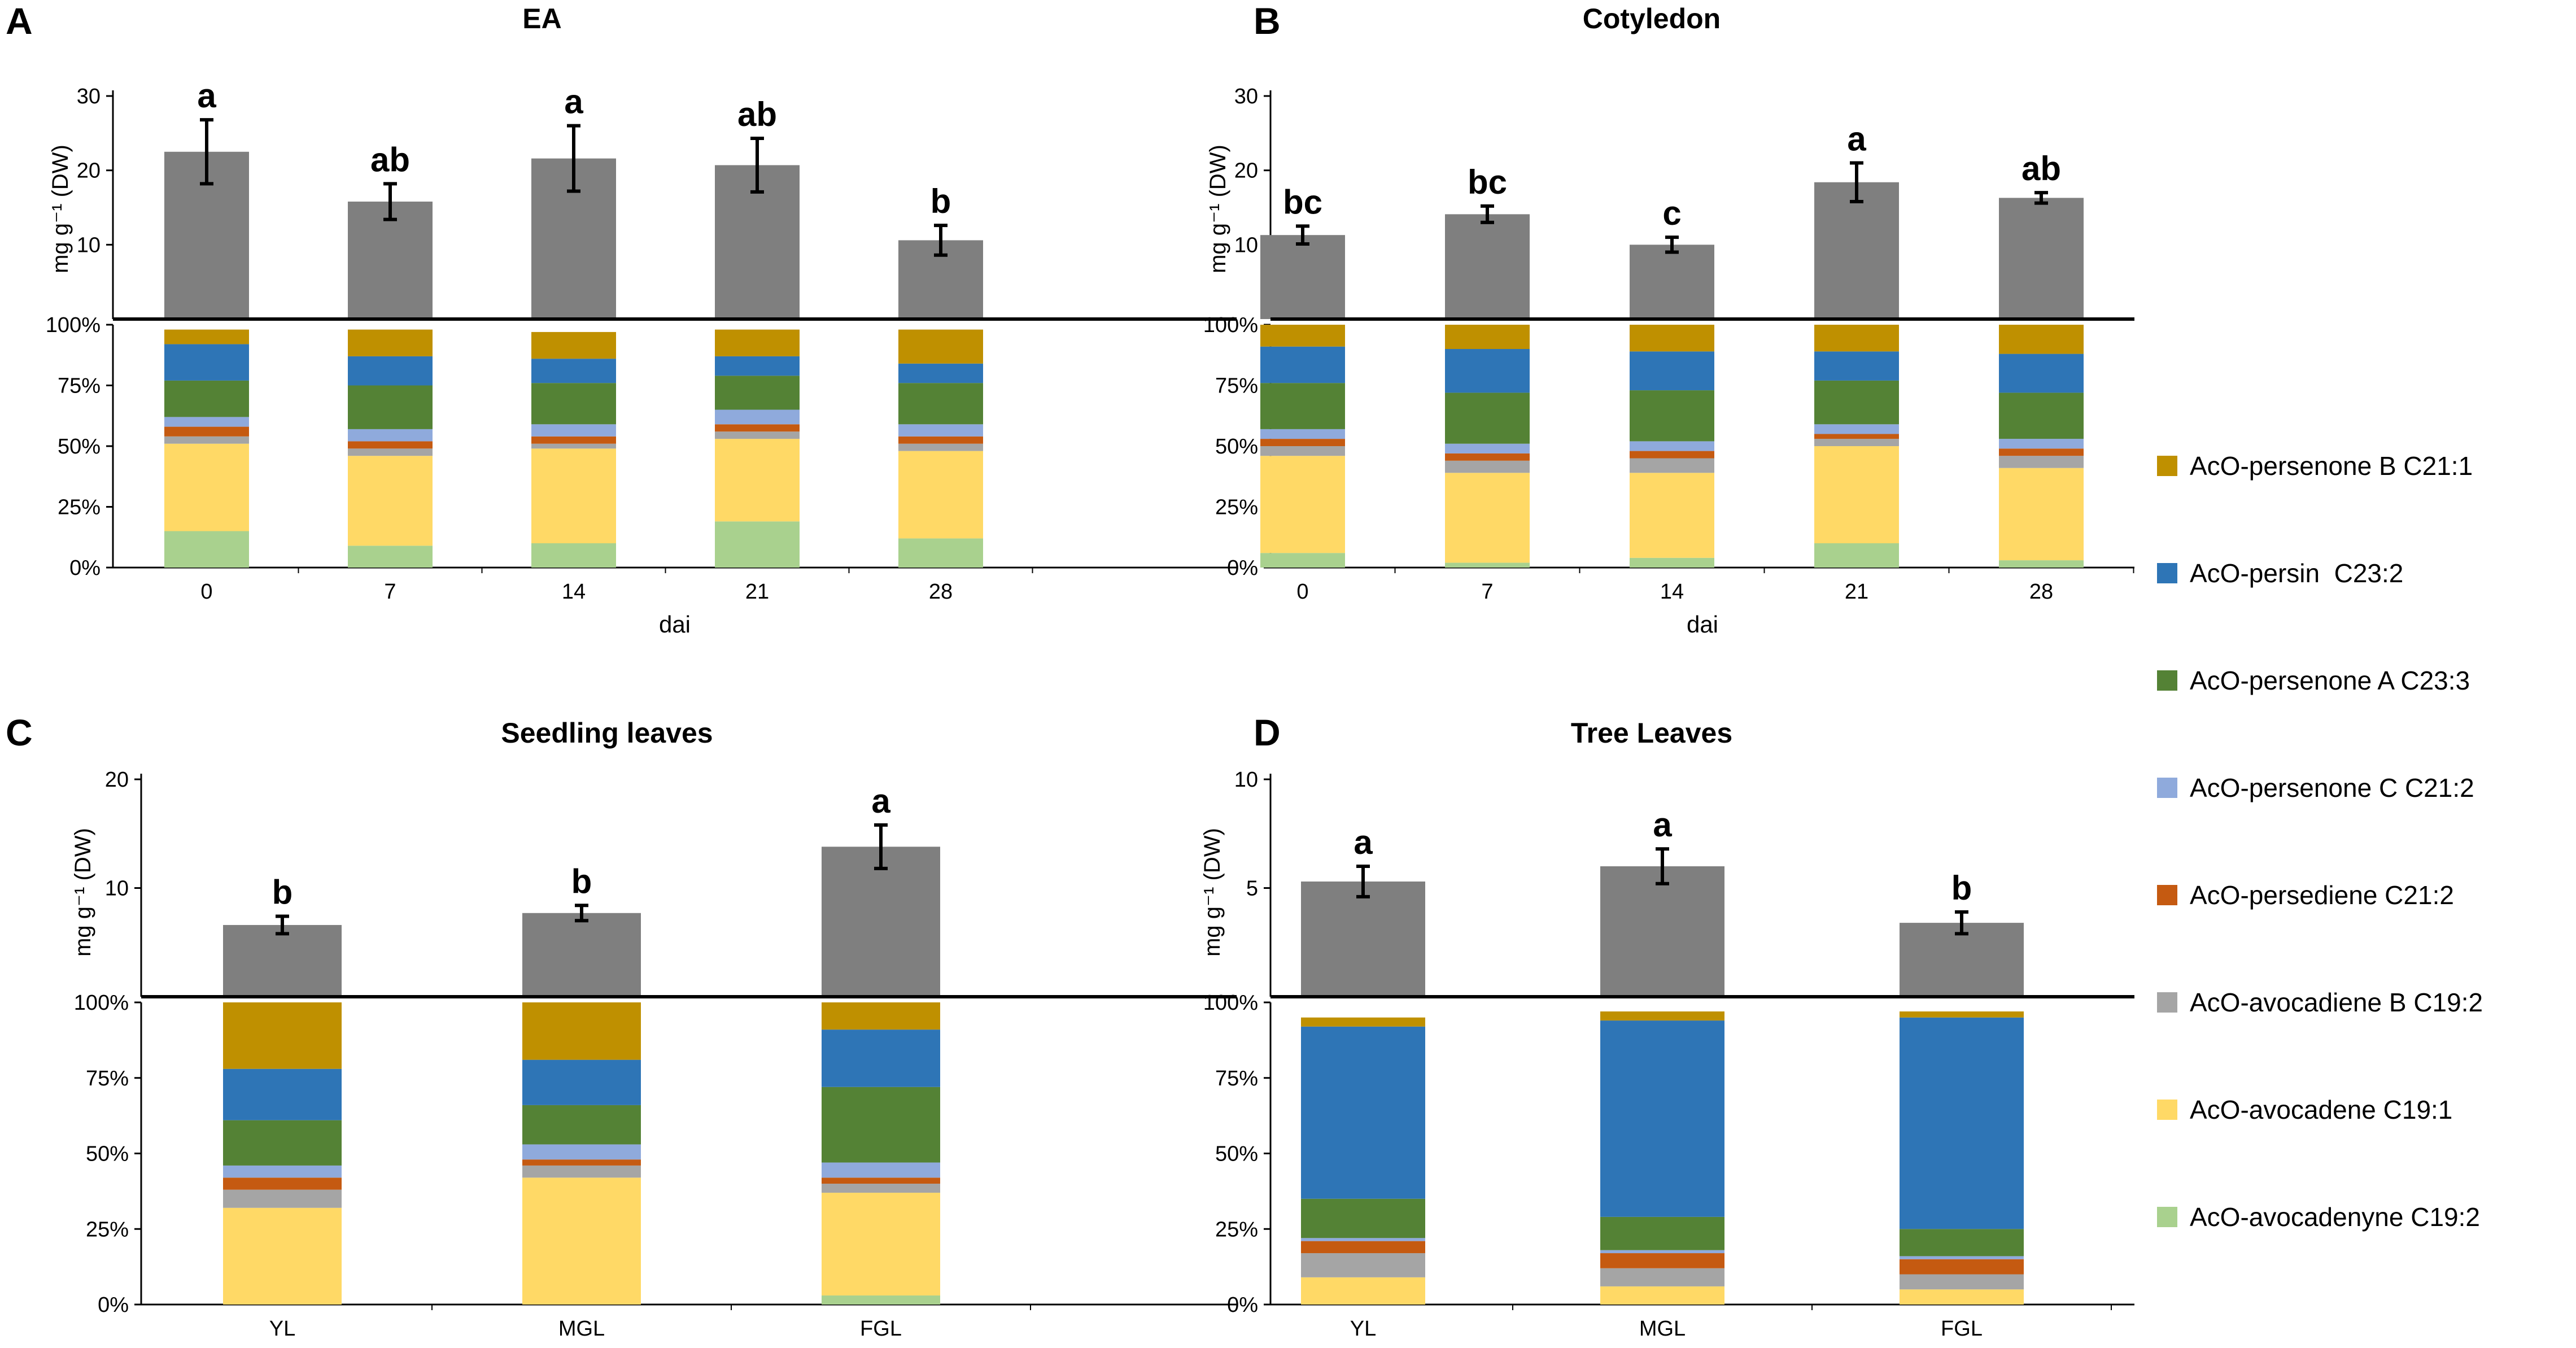 The image size is (2576, 1348). I want to click on pct-tick-label: 25%, so click(1237, 508).